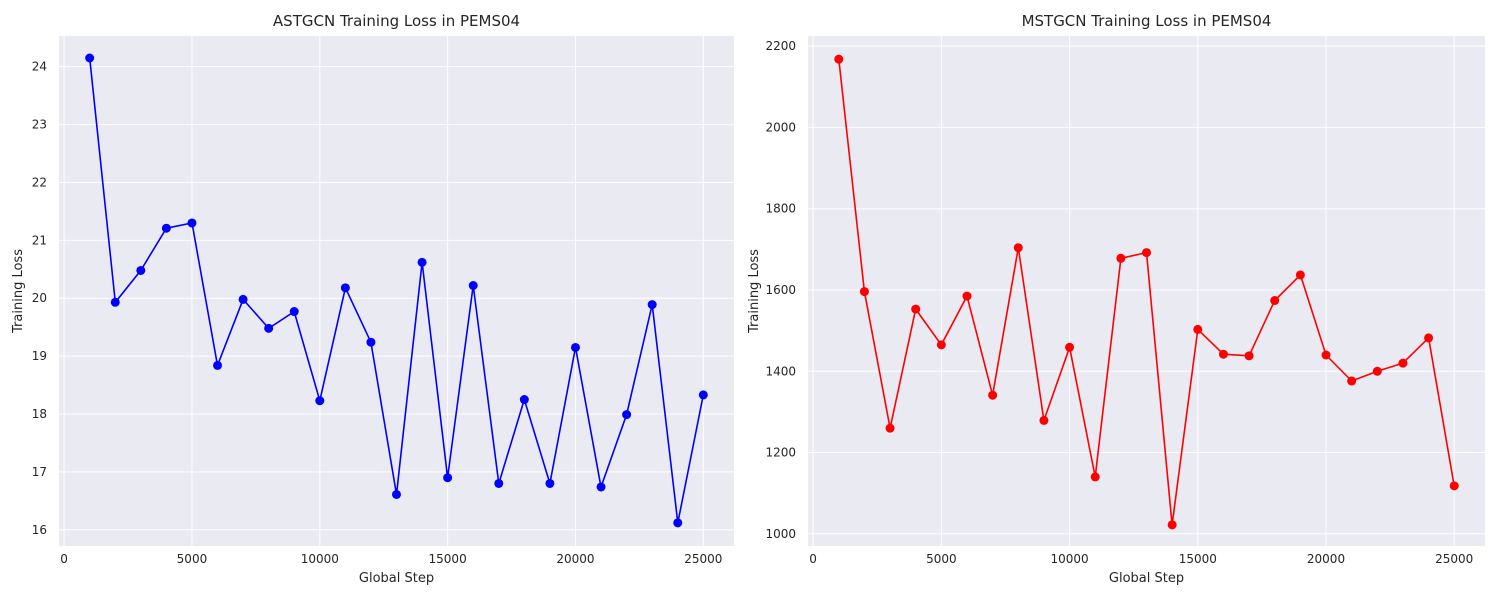 The height and width of the screenshot is (600, 1500). Describe the element at coordinates (1147, 21) in the screenshot. I see `chart-title: MSTGCN Training Loss in PEMS04` at that location.